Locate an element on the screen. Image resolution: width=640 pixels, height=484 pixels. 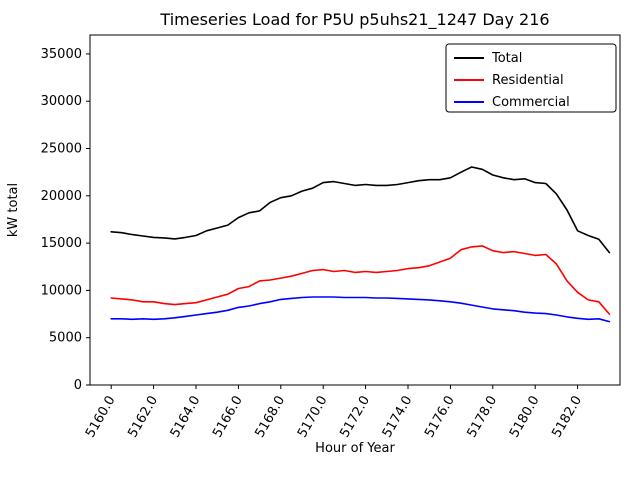
y-axis-ticks: 0 5000 10000 15000 20000 25000 30000 35000 is located at coordinates (65, 220).